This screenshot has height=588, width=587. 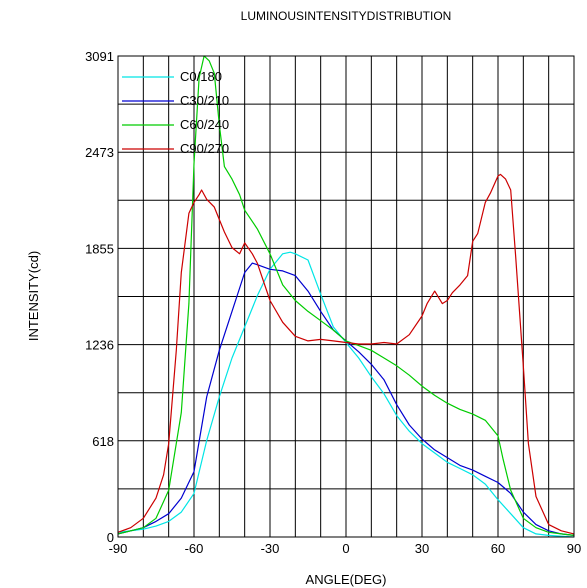 What do you see at coordinates (201, 76) in the screenshot?
I see `legend-label: C0/180` at bounding box center [201, 76].